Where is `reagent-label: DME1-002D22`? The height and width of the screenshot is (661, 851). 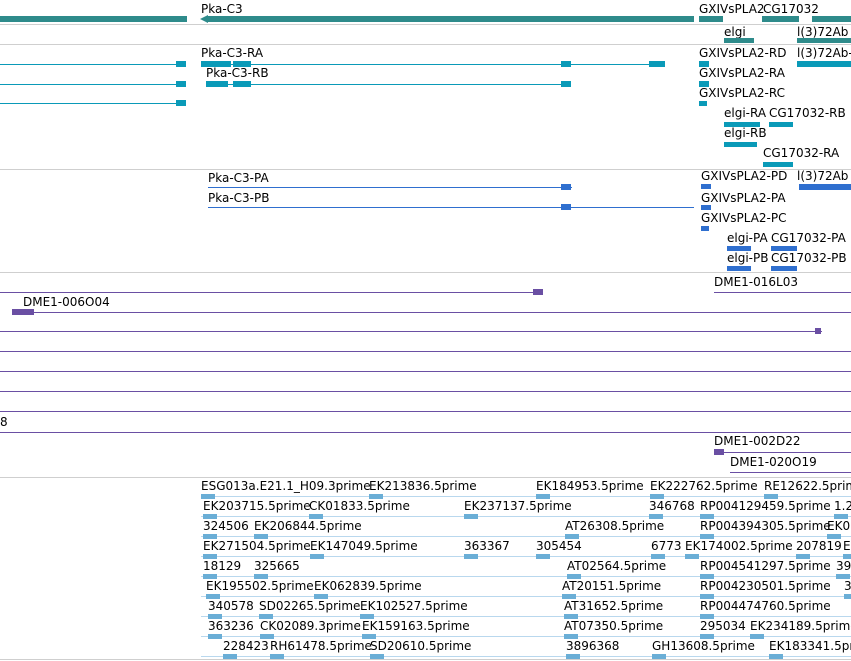 reagent-label: DME1-002D22 is located at coordinates (757, 441).